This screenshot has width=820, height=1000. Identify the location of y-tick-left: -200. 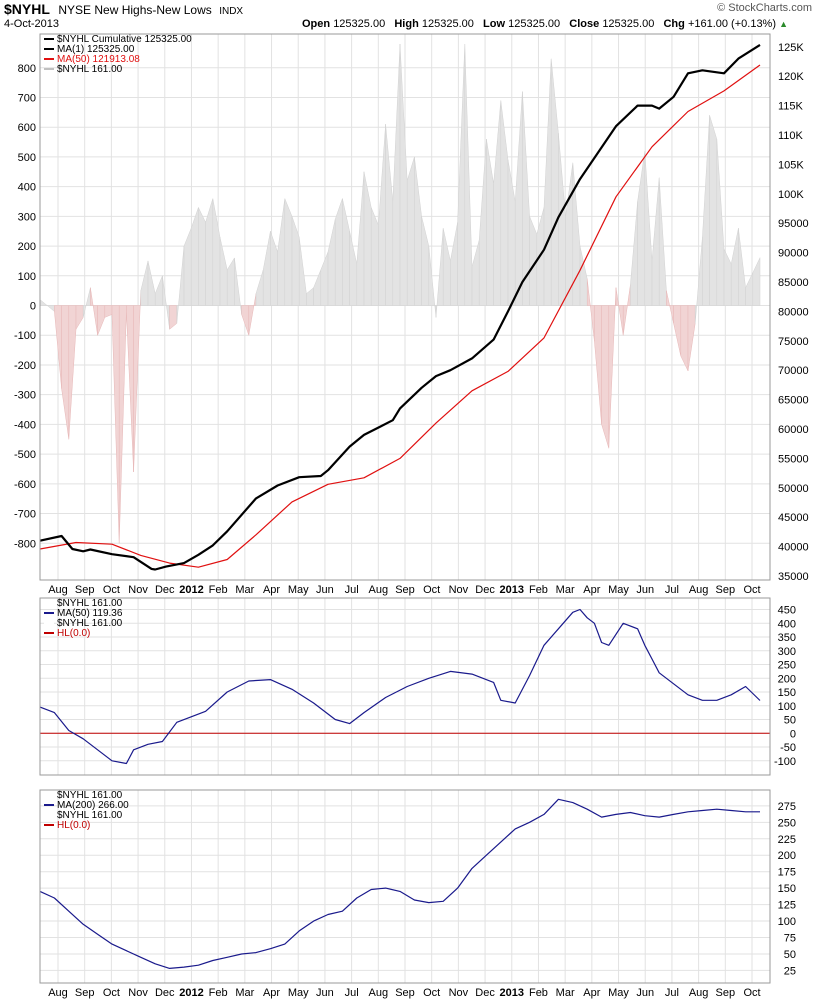
(25, 366).